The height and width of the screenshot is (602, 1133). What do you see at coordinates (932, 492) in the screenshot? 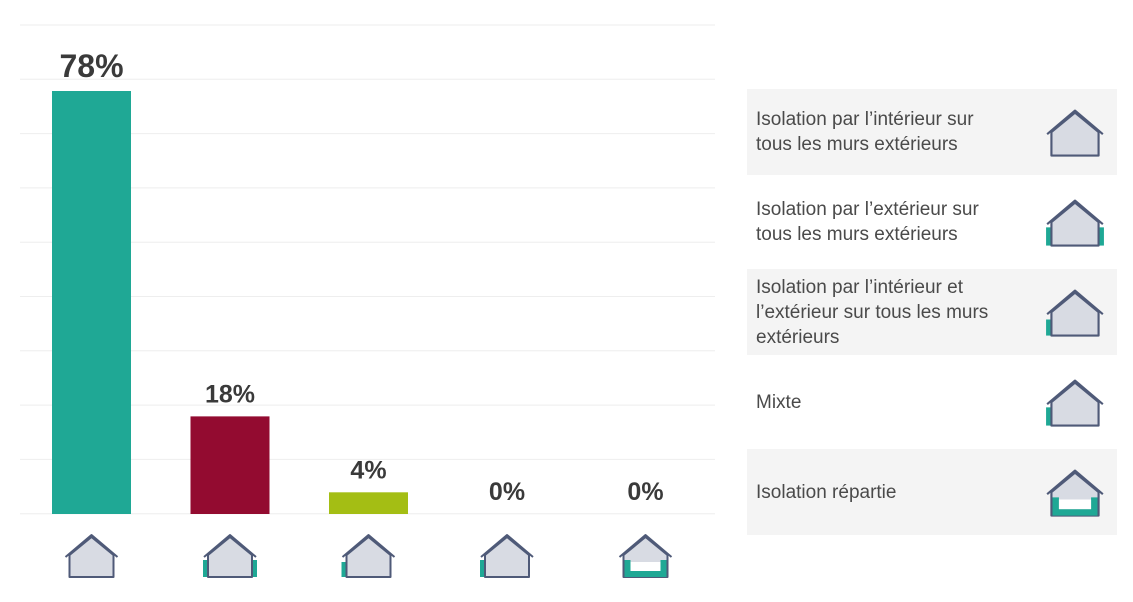
I see `legend-item: Isolation répartie` at bounding box center [932, 492].